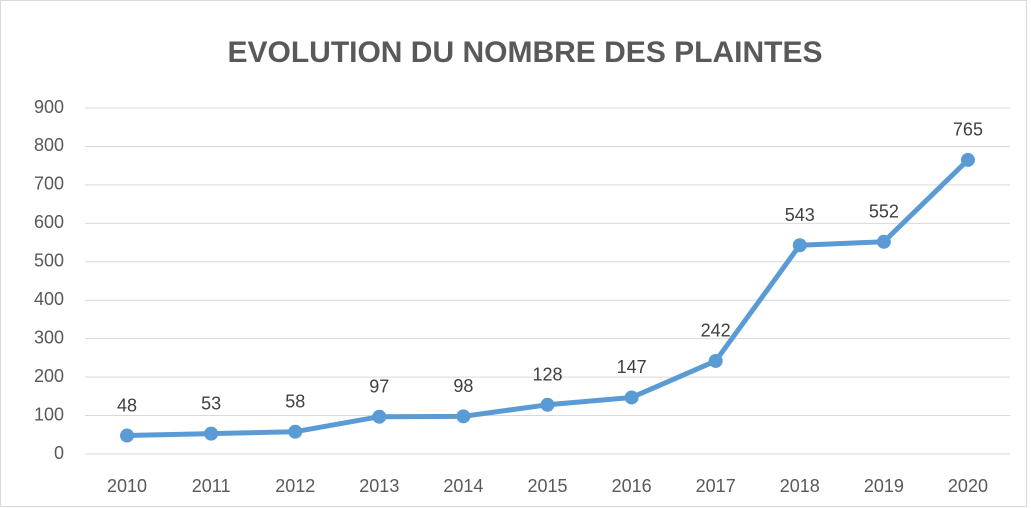 This screenshot has width=1031, height=508. What do you see at coordinates (127, 405) in the screenshot?
I see `data-label: 48` at bounding box center [127, 405].